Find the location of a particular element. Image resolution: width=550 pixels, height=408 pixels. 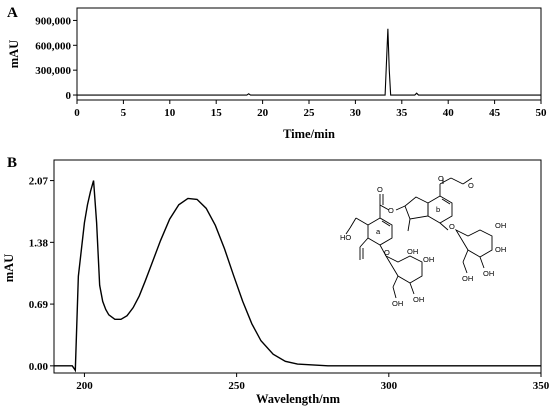

y-tick-label: 0 is located at coordinates (69, 96).